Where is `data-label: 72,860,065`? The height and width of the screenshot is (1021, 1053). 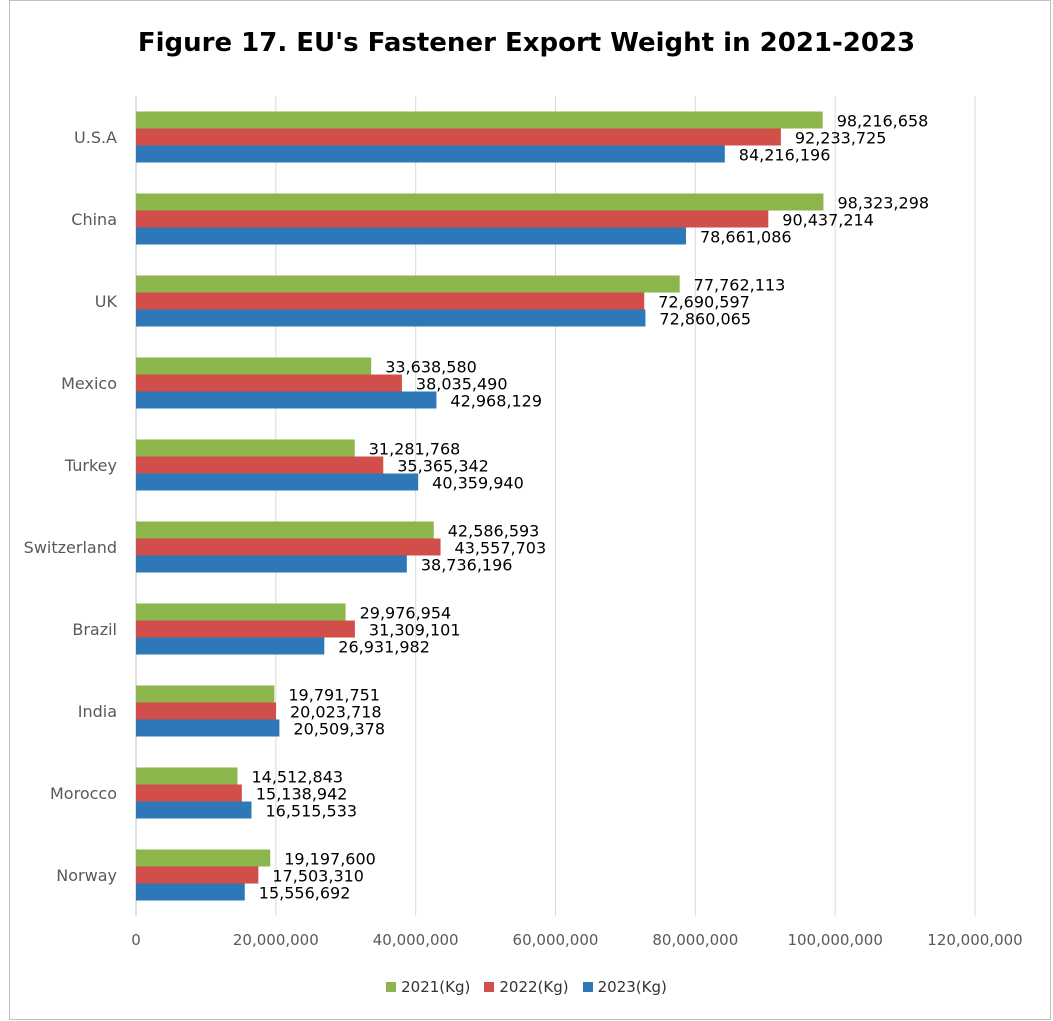 data-label: 72,860,065 is located at coordinates (705, 319).